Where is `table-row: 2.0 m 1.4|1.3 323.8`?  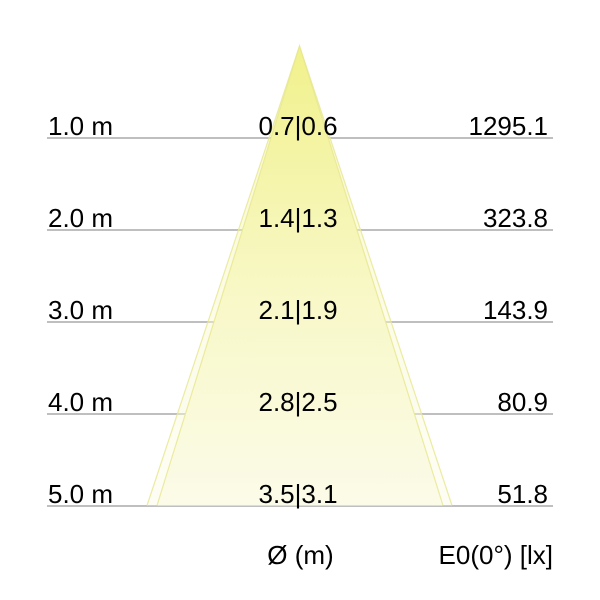
table-row: 2.0 m 1.4|1.3 323.8 is located at coordinates (300, 215).